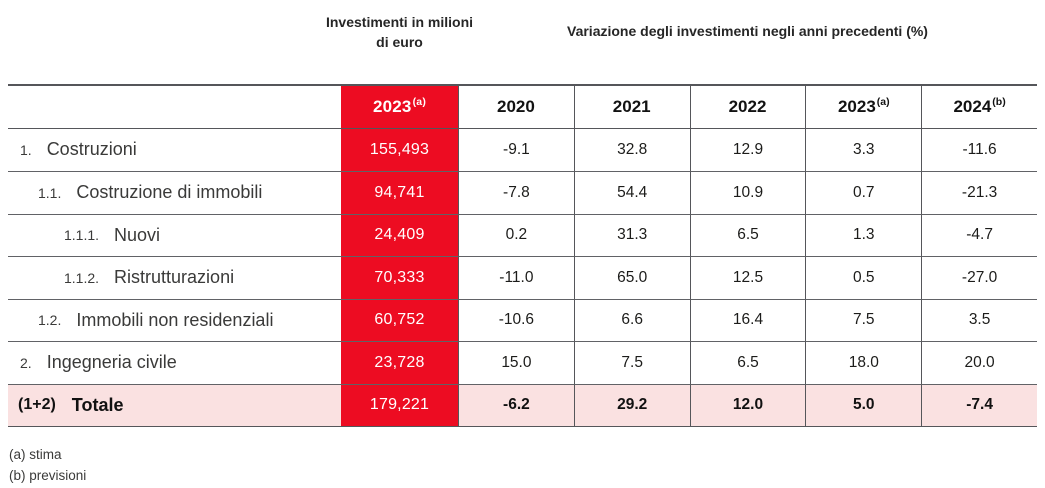 This screenshot has height=488, width=1045. Describe the element at coordinates (747, 319) in the screenshot. I see `variation-value-cell: 16.4` at that location.